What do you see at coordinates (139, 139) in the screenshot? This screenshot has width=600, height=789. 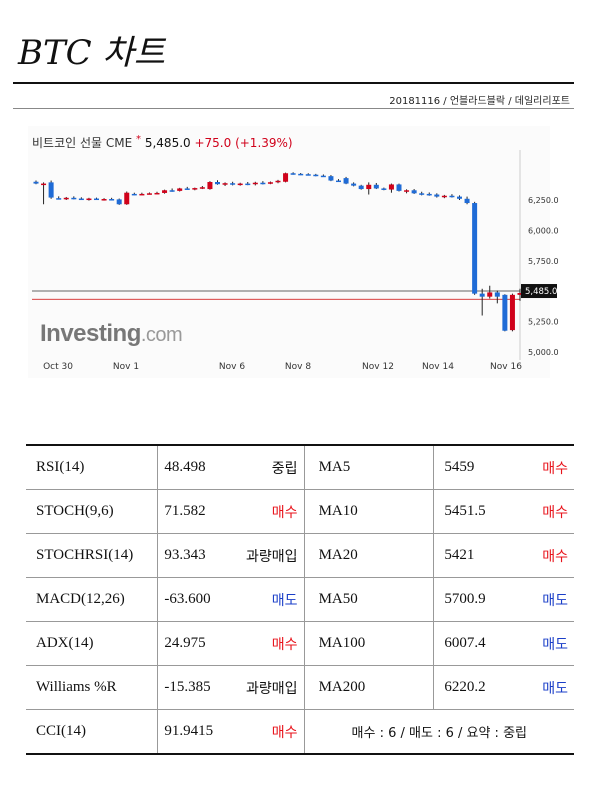 I see `live-marker: *` at bounding box center [139, 139].